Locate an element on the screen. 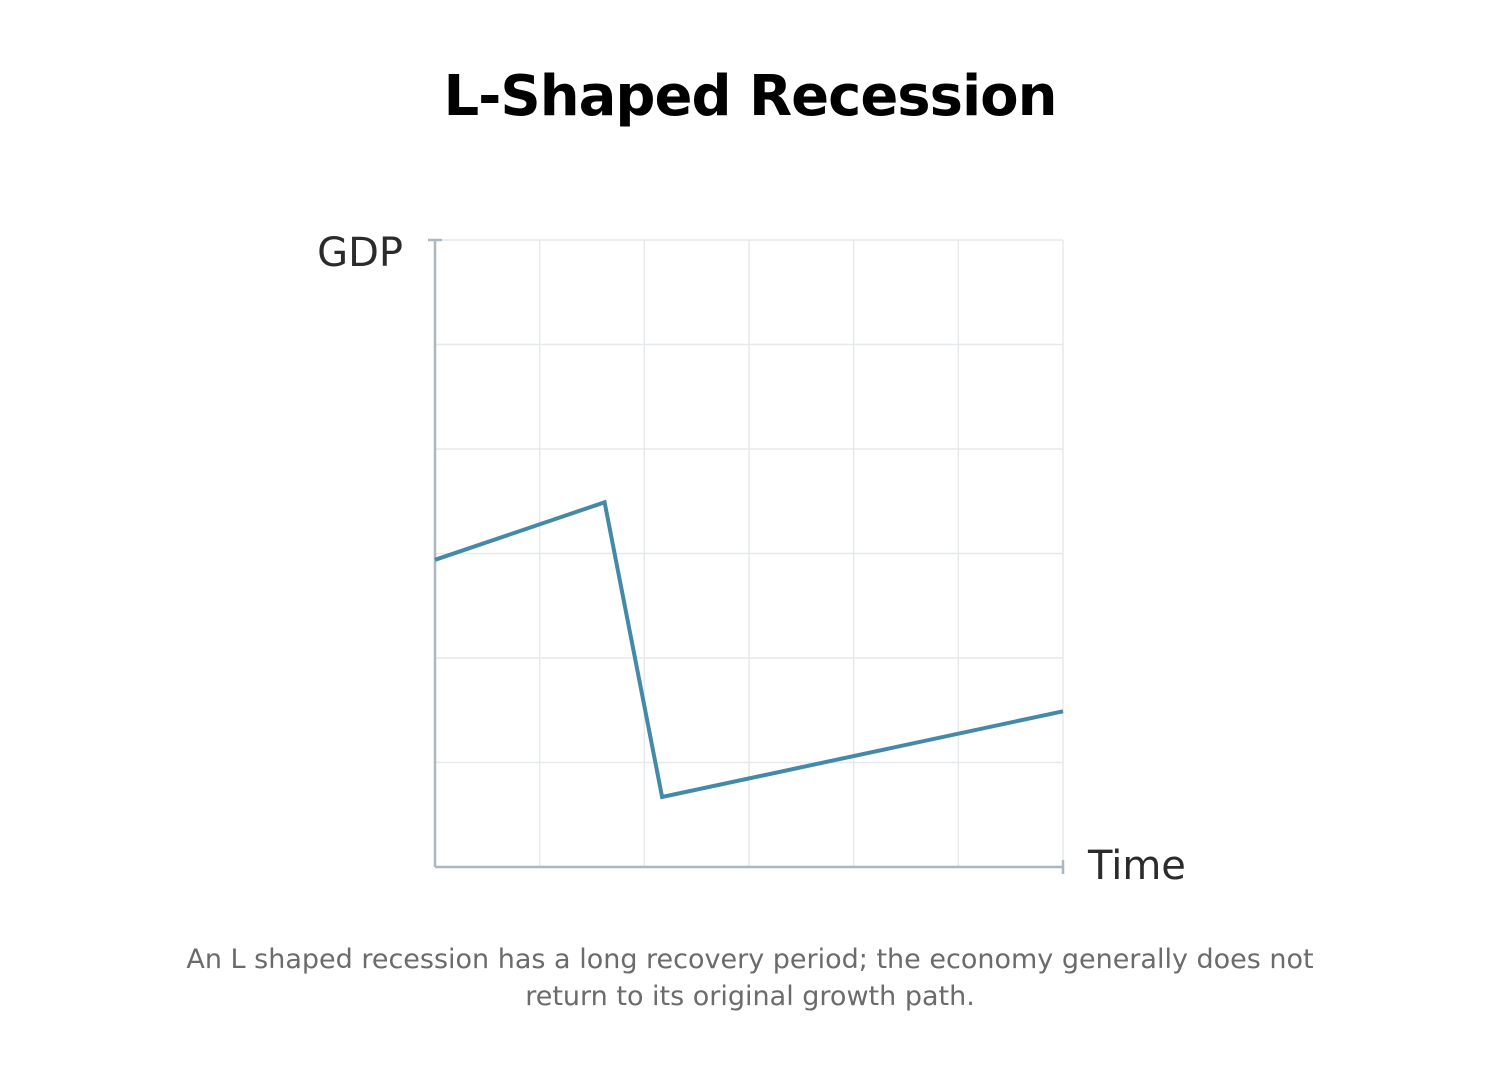 The height and width of the screenshot is (1085, 1500). series-line is located at coordinates (749, 649).